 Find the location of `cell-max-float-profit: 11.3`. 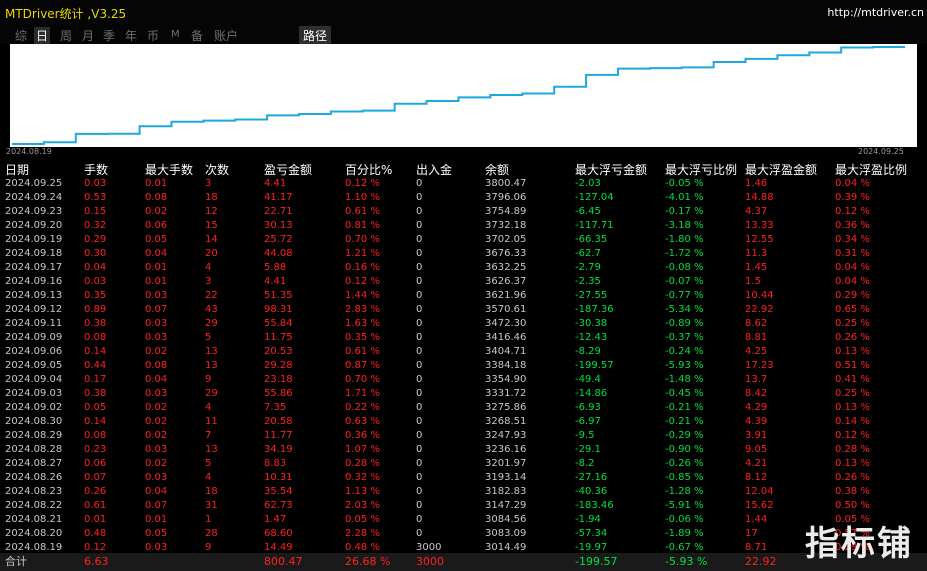

cell-max-float-profit: 11.3 is located at coordinates (756, 253).